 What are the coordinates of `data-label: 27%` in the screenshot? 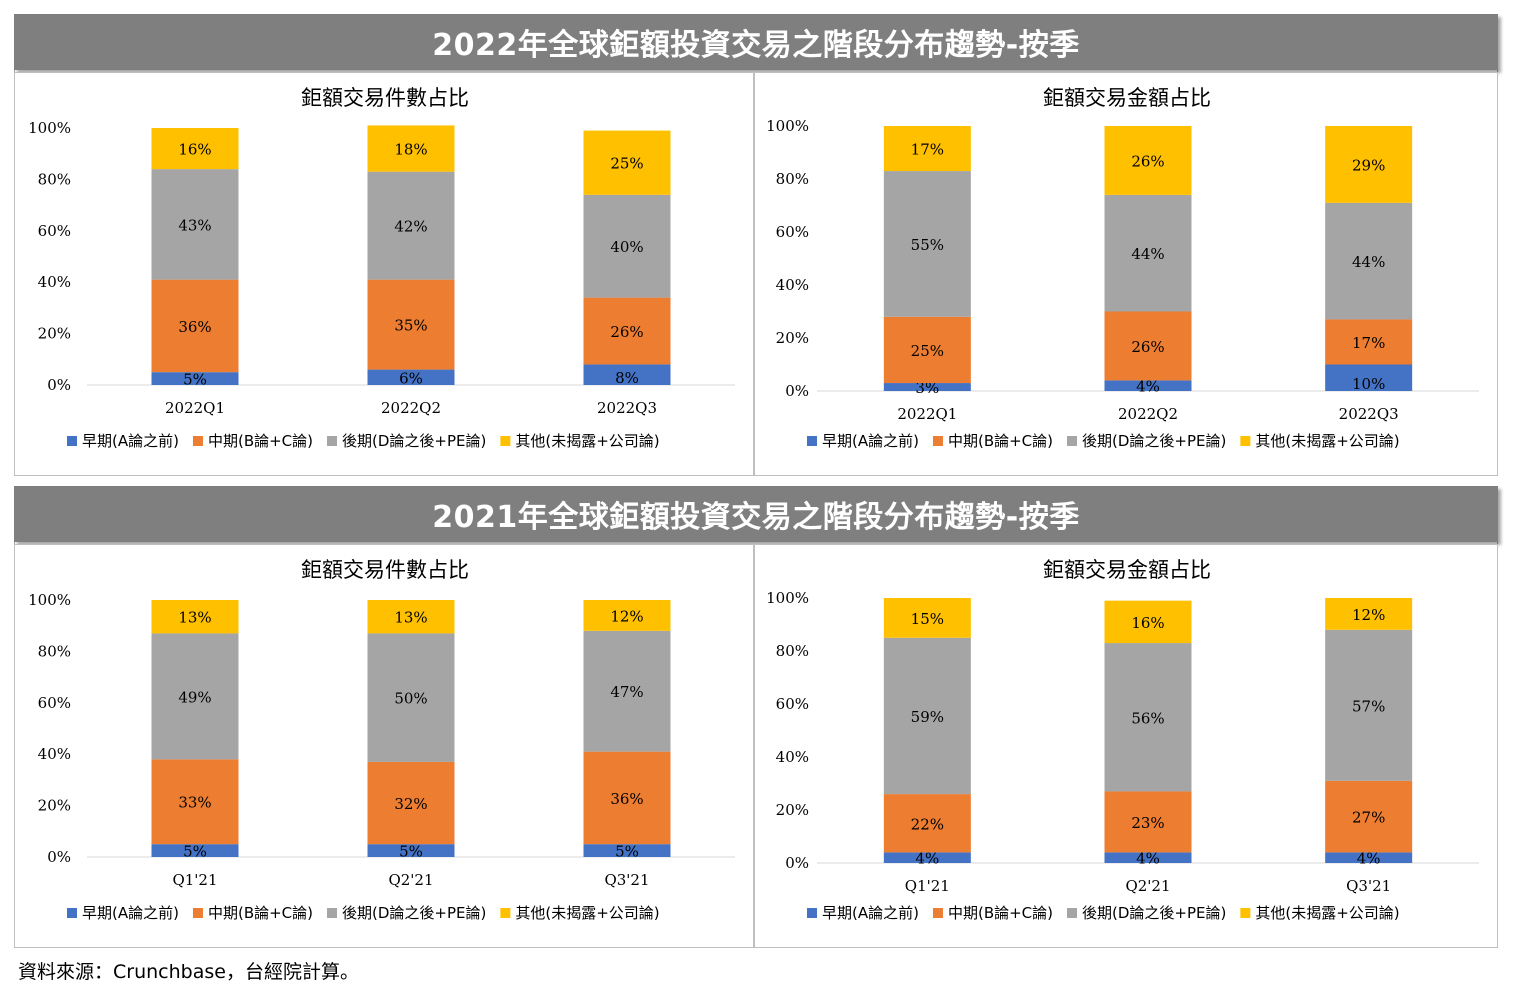 It's located at (1368, 818).